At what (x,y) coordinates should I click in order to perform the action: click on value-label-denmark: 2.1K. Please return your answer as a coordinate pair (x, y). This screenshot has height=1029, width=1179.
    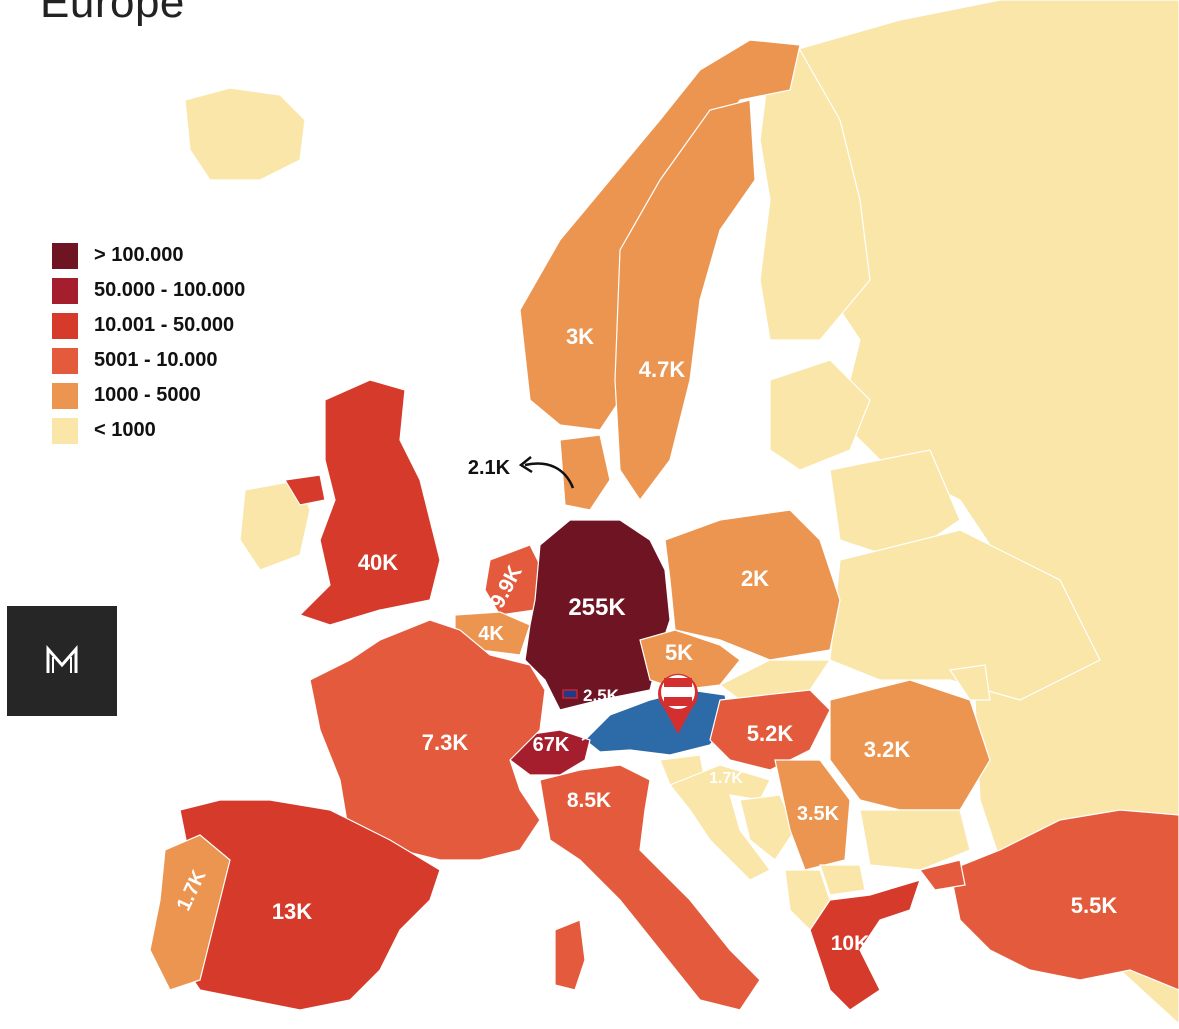
    Looking at the image, I should click on (489, 468).